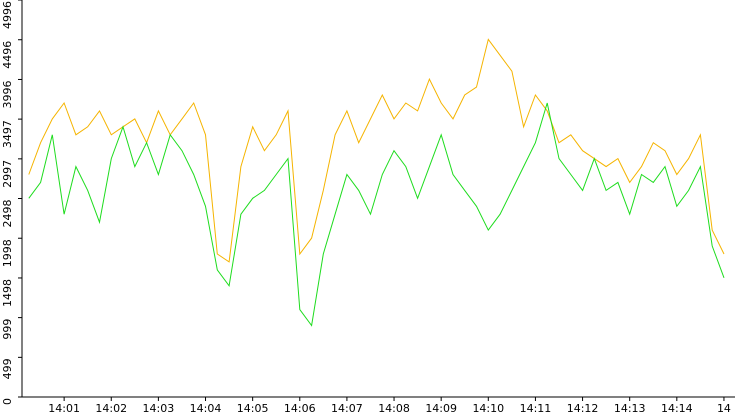  I want to click on x-tick-label: 14:10, so click(488, 408).